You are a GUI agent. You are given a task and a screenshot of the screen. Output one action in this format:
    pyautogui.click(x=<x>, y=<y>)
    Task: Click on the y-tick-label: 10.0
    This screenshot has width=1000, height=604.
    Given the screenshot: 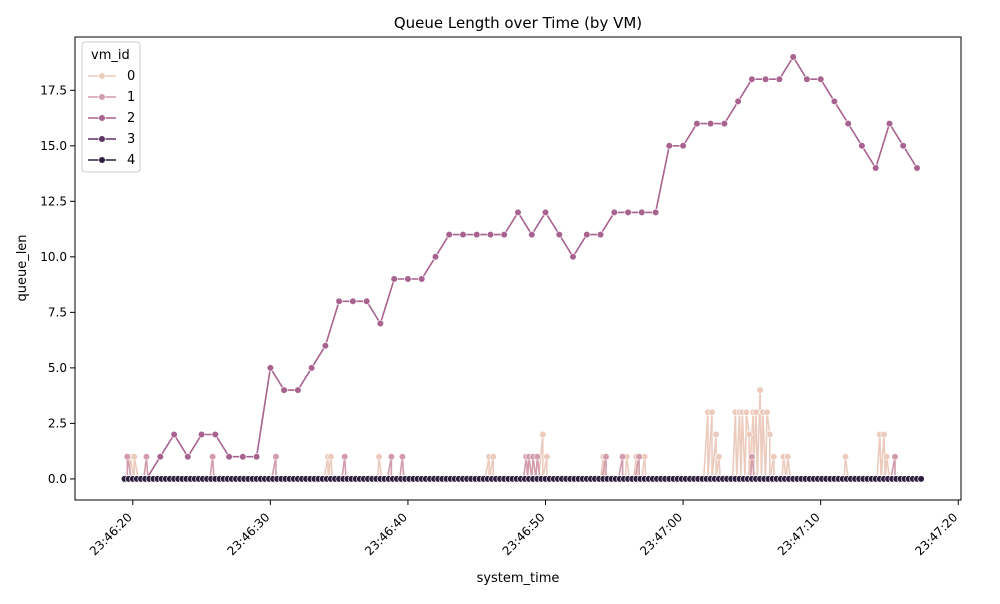 What is the action you would take?
    pyautogui.click(x=53, y=257)
    